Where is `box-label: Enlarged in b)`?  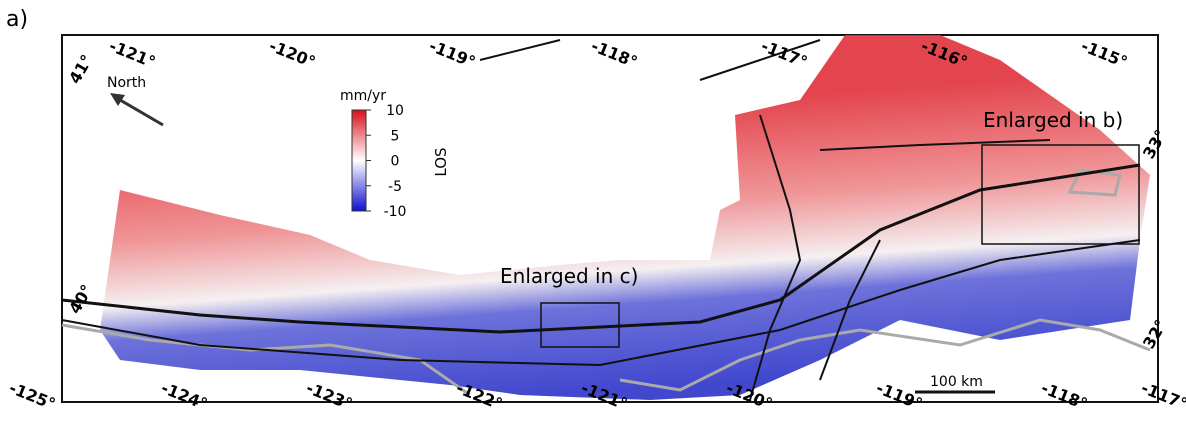 box-label: Enlarged in b) is located at coordinates (1053, 120).